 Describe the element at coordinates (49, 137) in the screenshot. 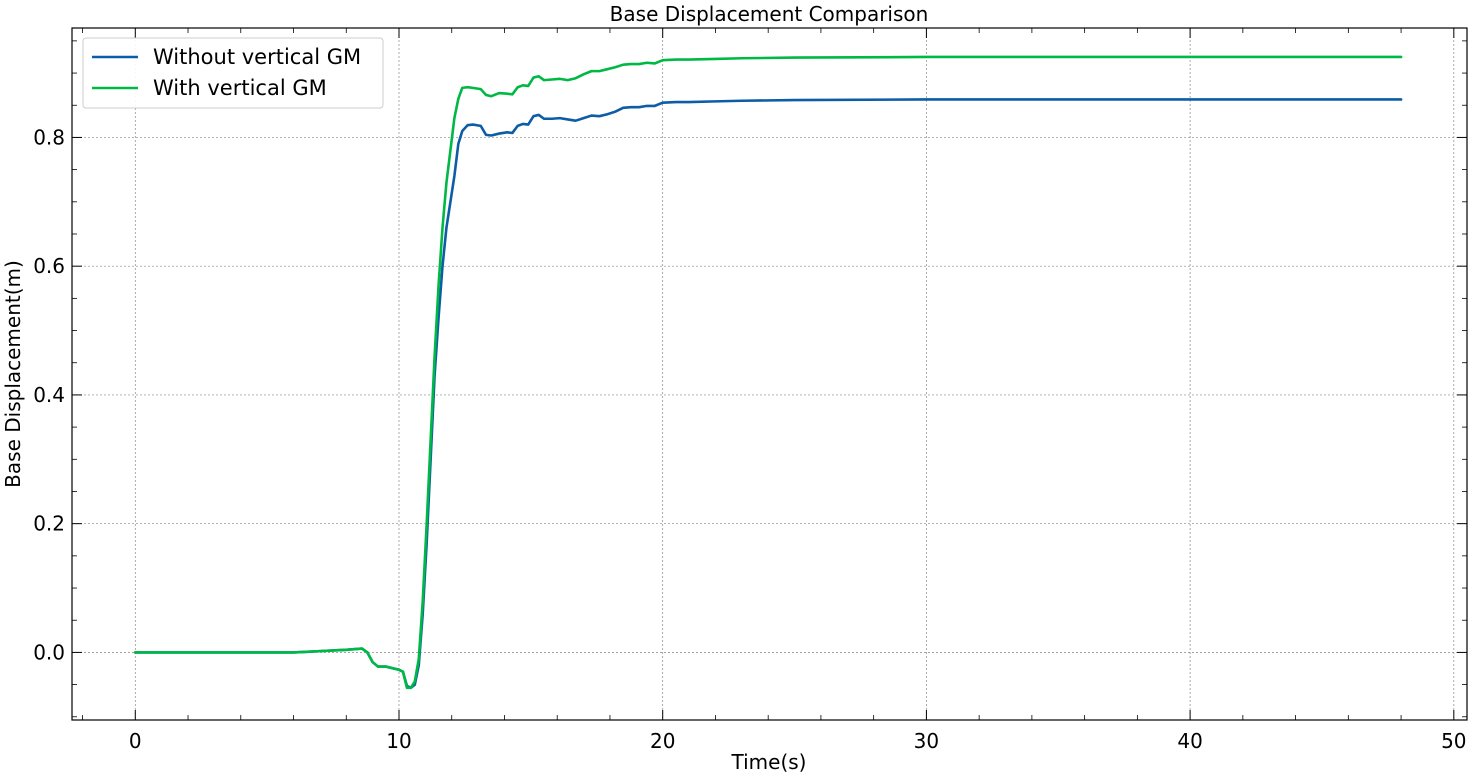

I see `y-tick-label: 0.8` at that location.